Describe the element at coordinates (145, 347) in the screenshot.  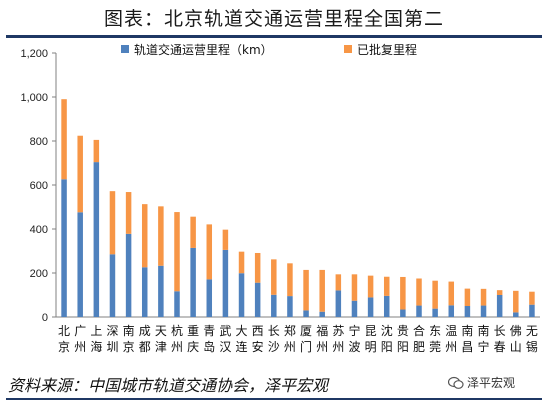
I see `x-tick-label: 都` at that location.